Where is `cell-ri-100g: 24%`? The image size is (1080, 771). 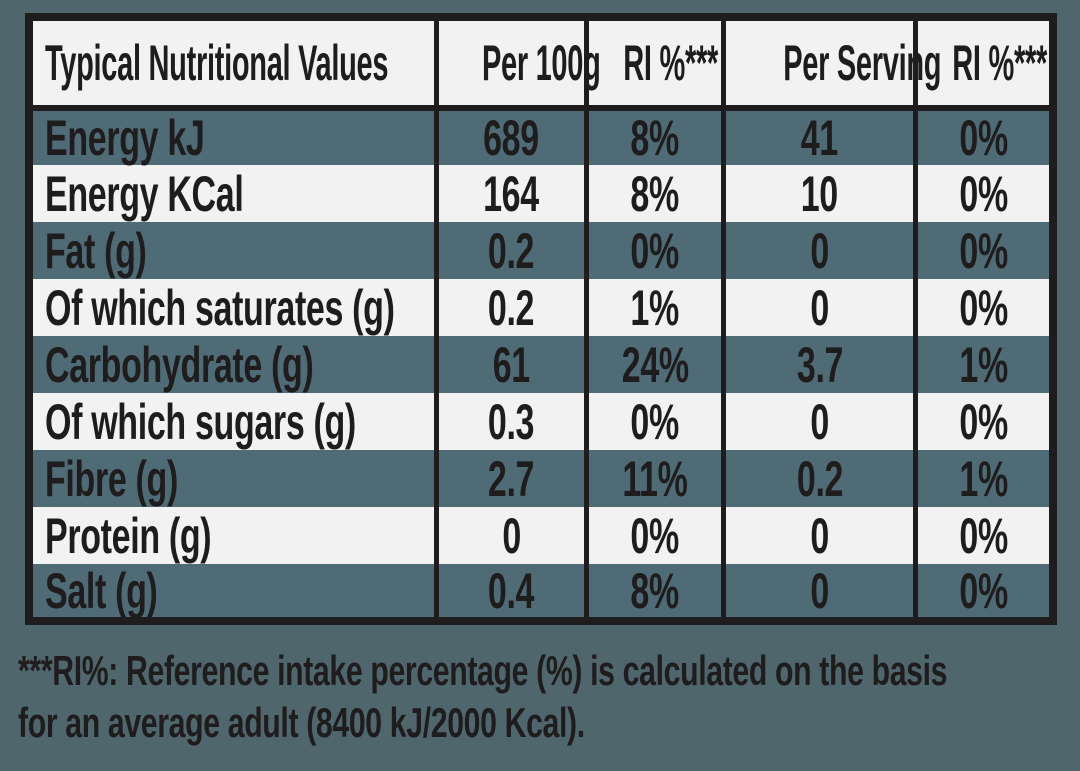
cell-ri-100g: 24% is located at coordinates (653, 364).